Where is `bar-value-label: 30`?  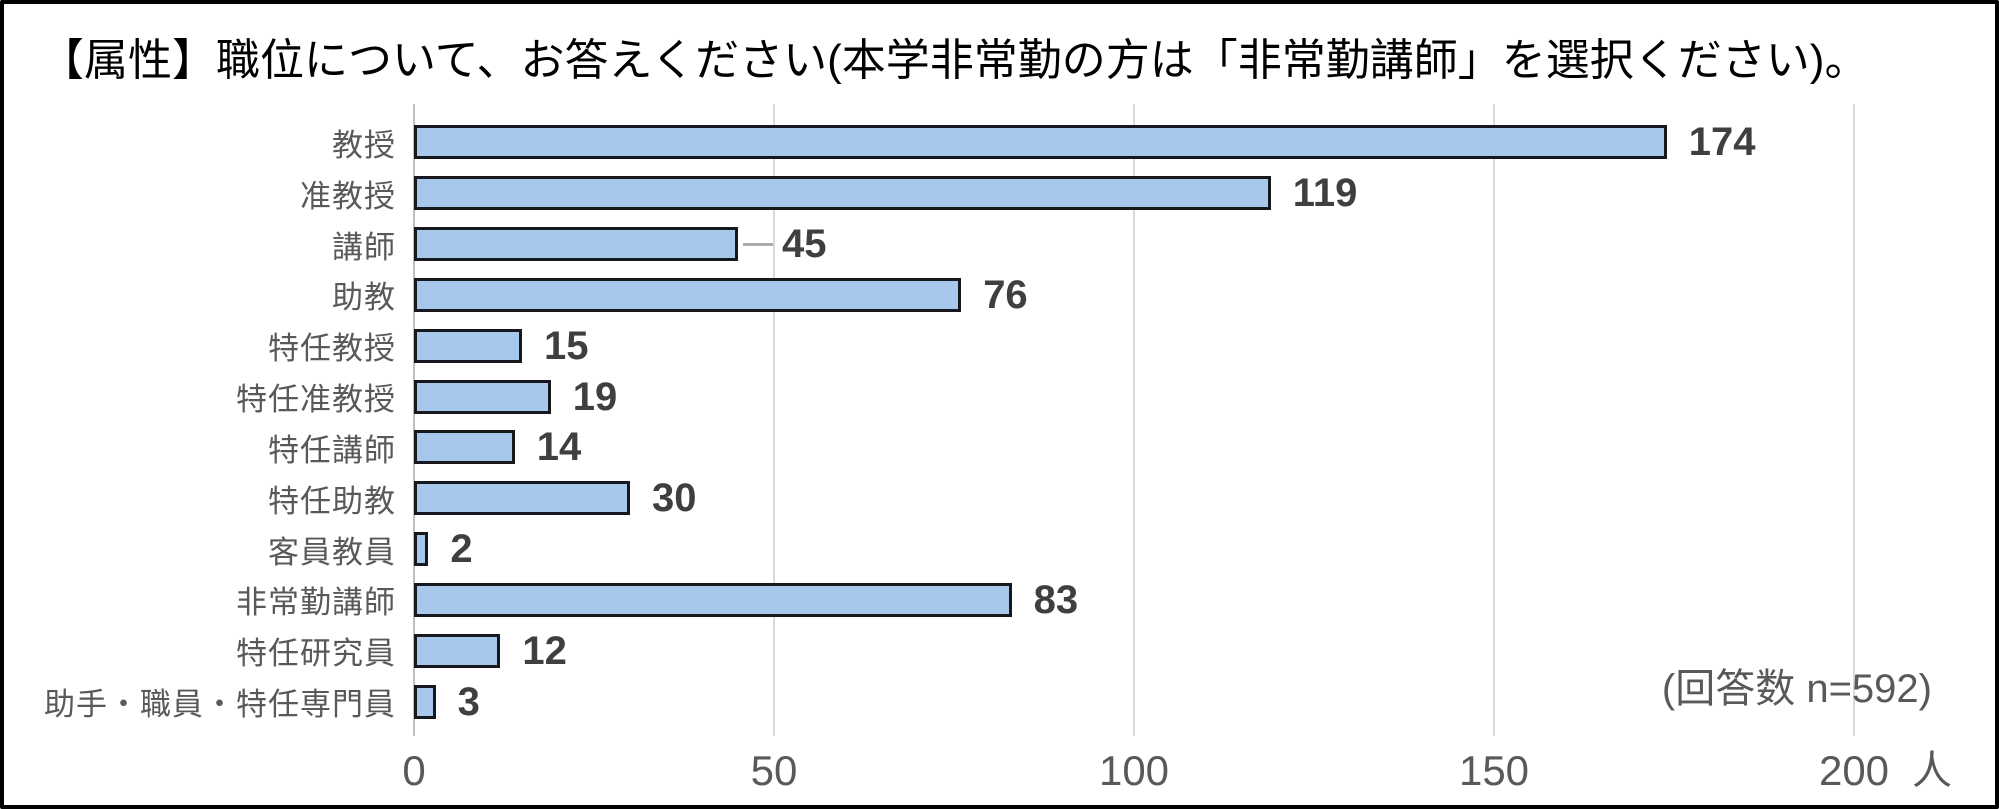
bar-value-label: 30 is located at coordinates (674, 498).